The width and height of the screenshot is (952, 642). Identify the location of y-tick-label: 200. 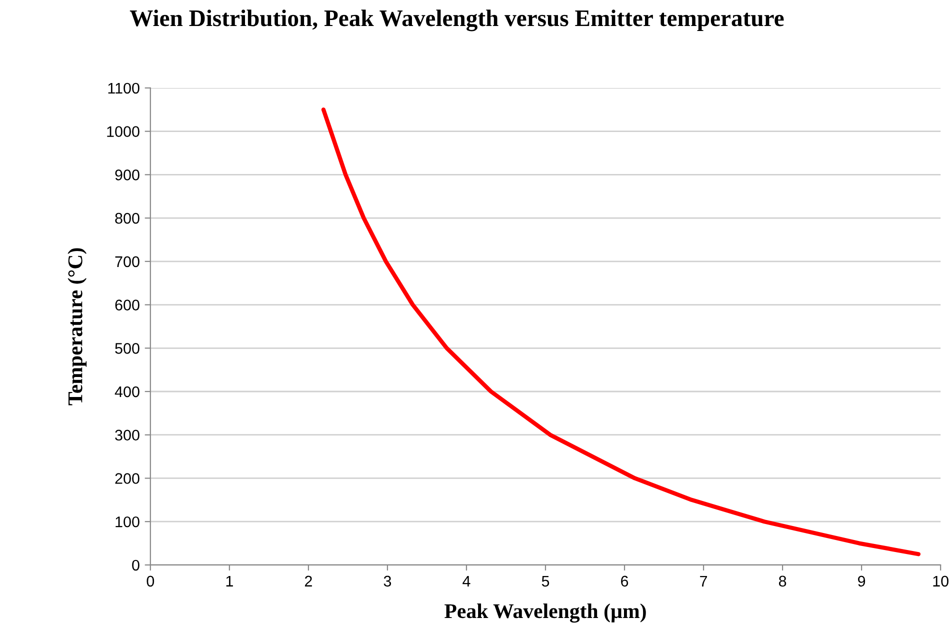
(127, 478).